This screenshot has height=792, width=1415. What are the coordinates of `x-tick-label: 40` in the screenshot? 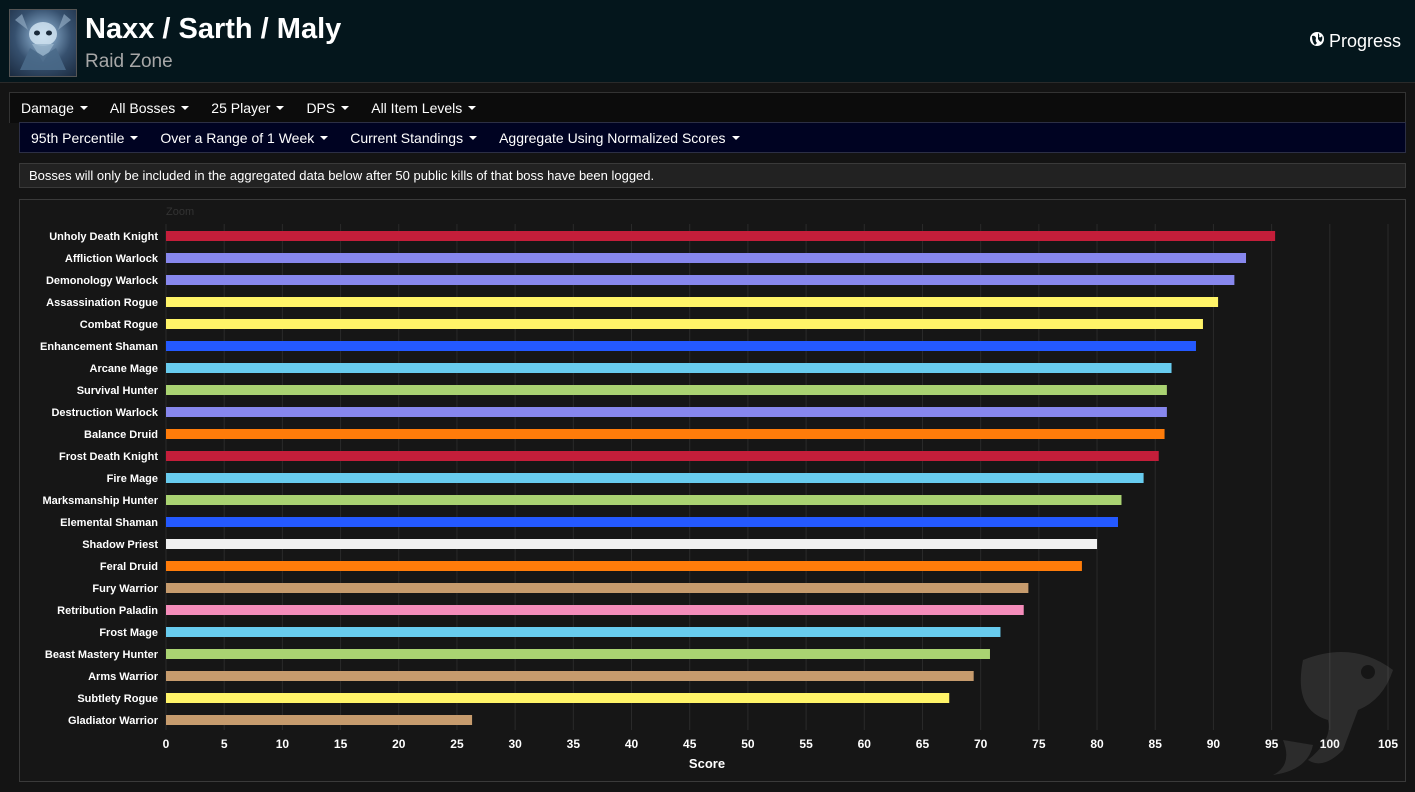 It's located at (632, 744).